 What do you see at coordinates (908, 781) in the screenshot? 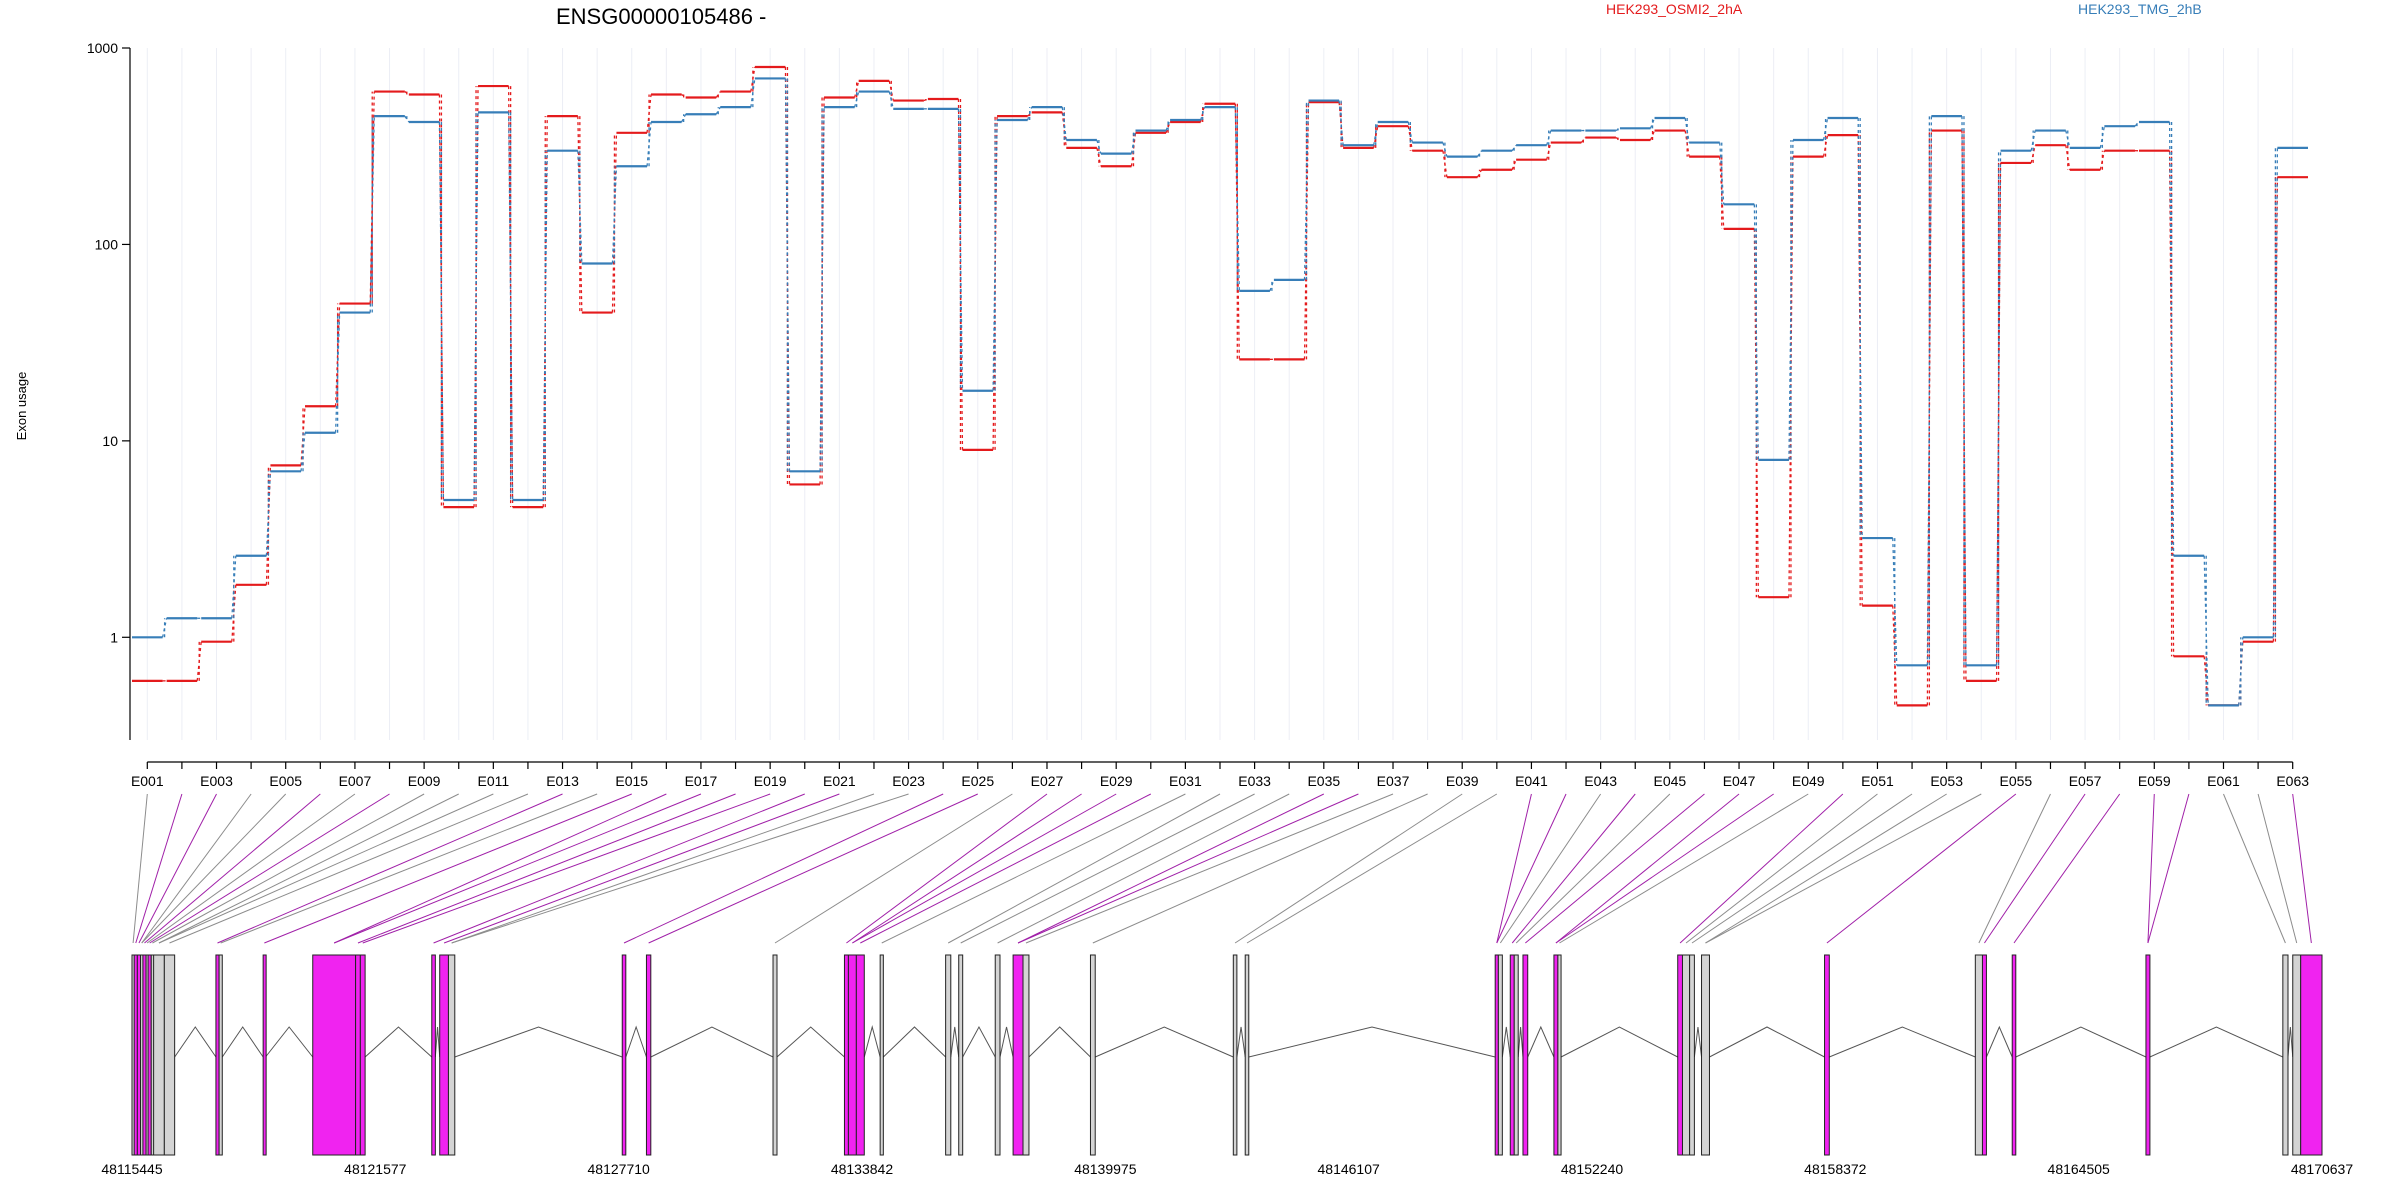
I see `x-tick-label: E023` at bounding box center [908, 781].